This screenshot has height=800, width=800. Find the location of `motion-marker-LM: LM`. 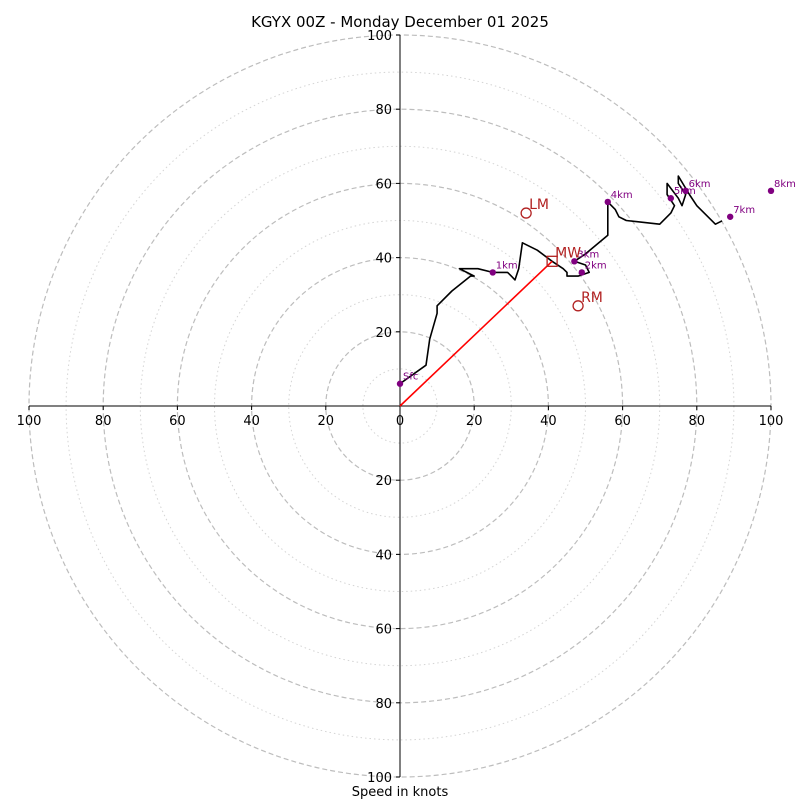

motion-marker-LM: LM is located at coordinates (534, 208).